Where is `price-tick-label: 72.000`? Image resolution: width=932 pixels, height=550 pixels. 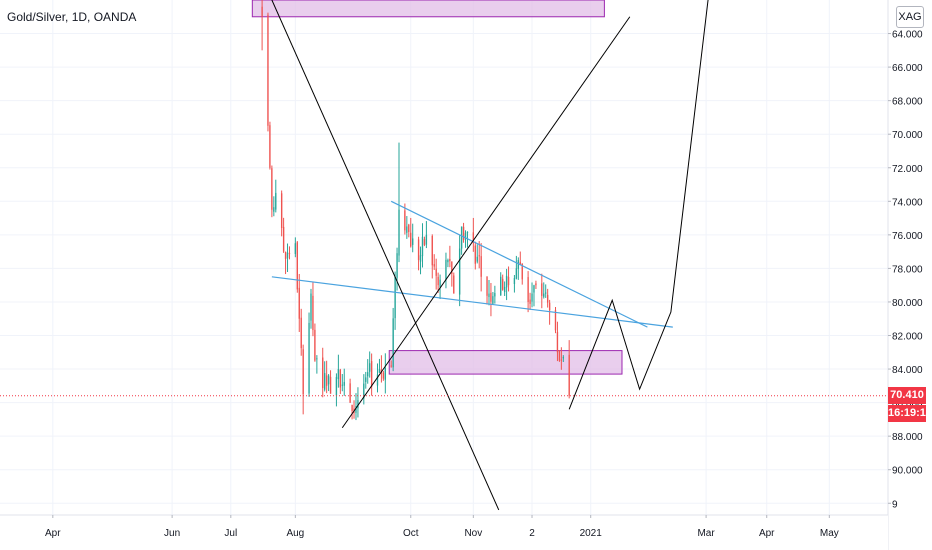 price-tick-label: 72.000 is located at coordinates (907, 169).